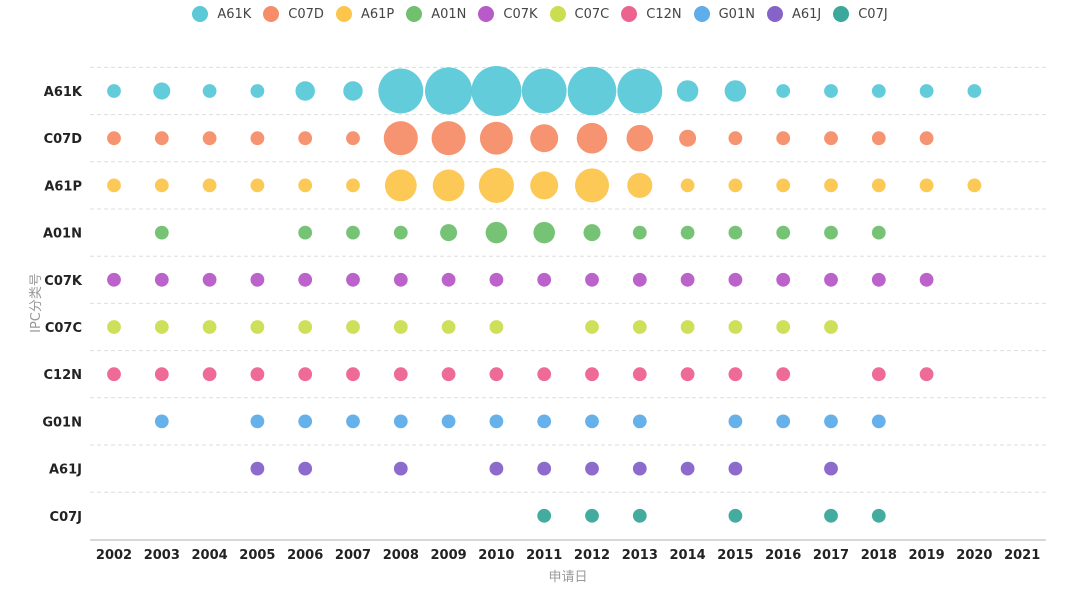 Image resolution: width=1080 pixels, height=607 pixels. What do you see at coordinates (860, 14) in the screenshot?
I see `legend-item: C07J` at bounding box center [860, 14].